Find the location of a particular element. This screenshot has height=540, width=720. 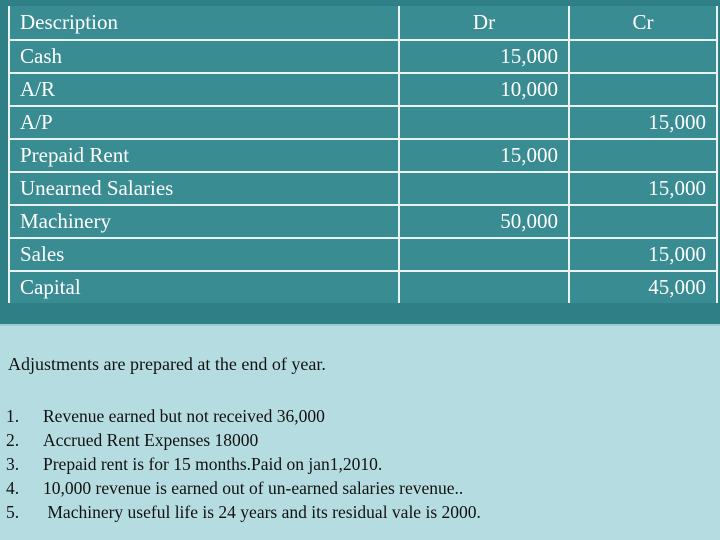

item-number: 5. is located at coordinates (13, 512).